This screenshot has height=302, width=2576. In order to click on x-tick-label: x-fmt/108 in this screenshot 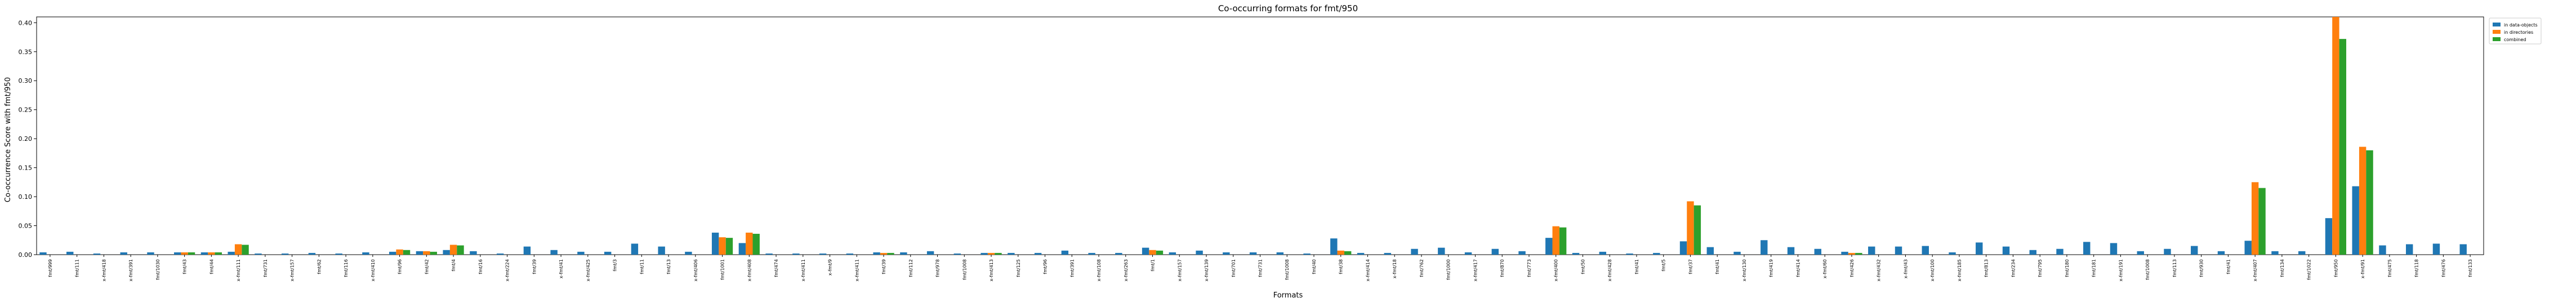, I will do `click(1099, 270)`.